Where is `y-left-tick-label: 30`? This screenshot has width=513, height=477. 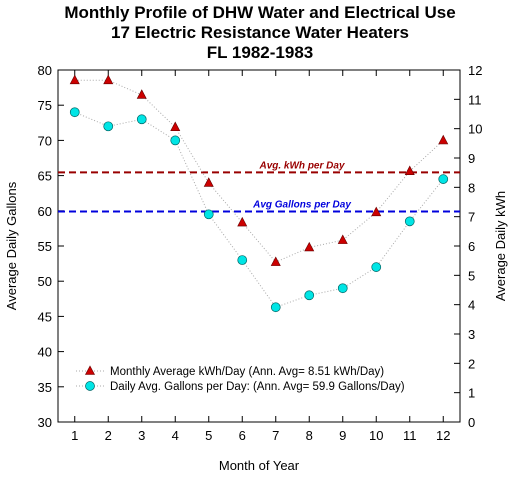
y-left-tick-label: 30 is located at coordinates (45, 422).